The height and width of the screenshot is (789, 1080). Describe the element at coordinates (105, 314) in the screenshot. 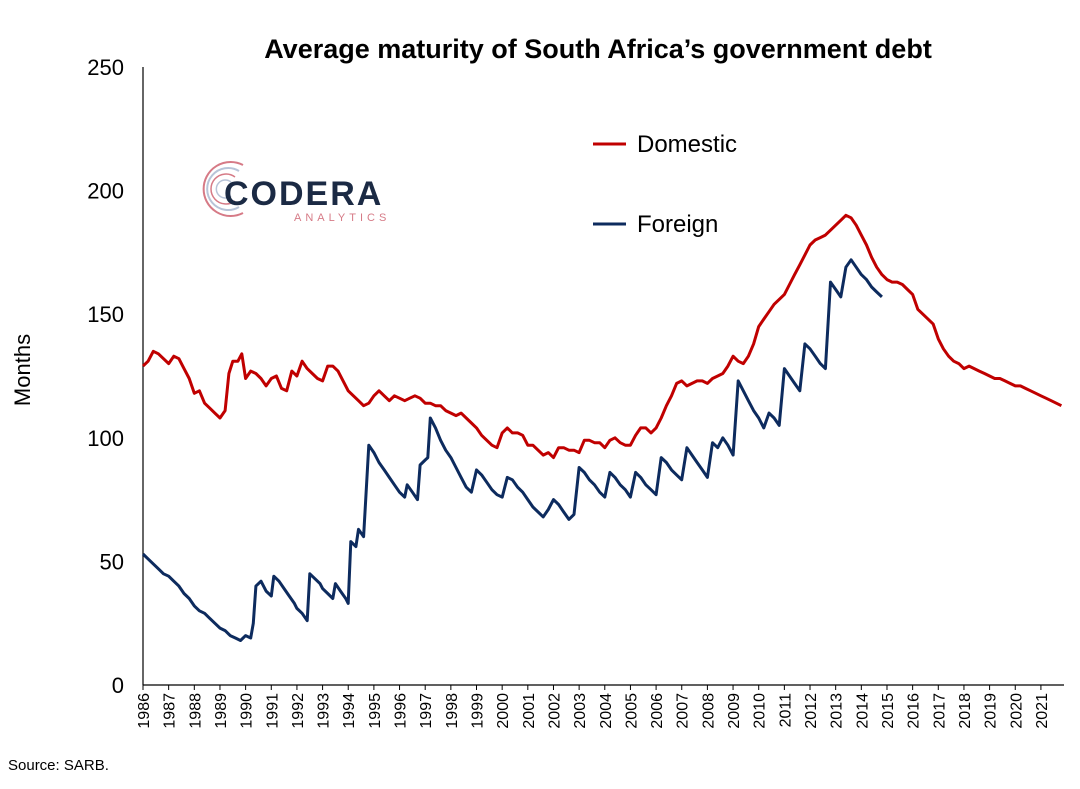

I see `y-tick-label: 150` at that location.